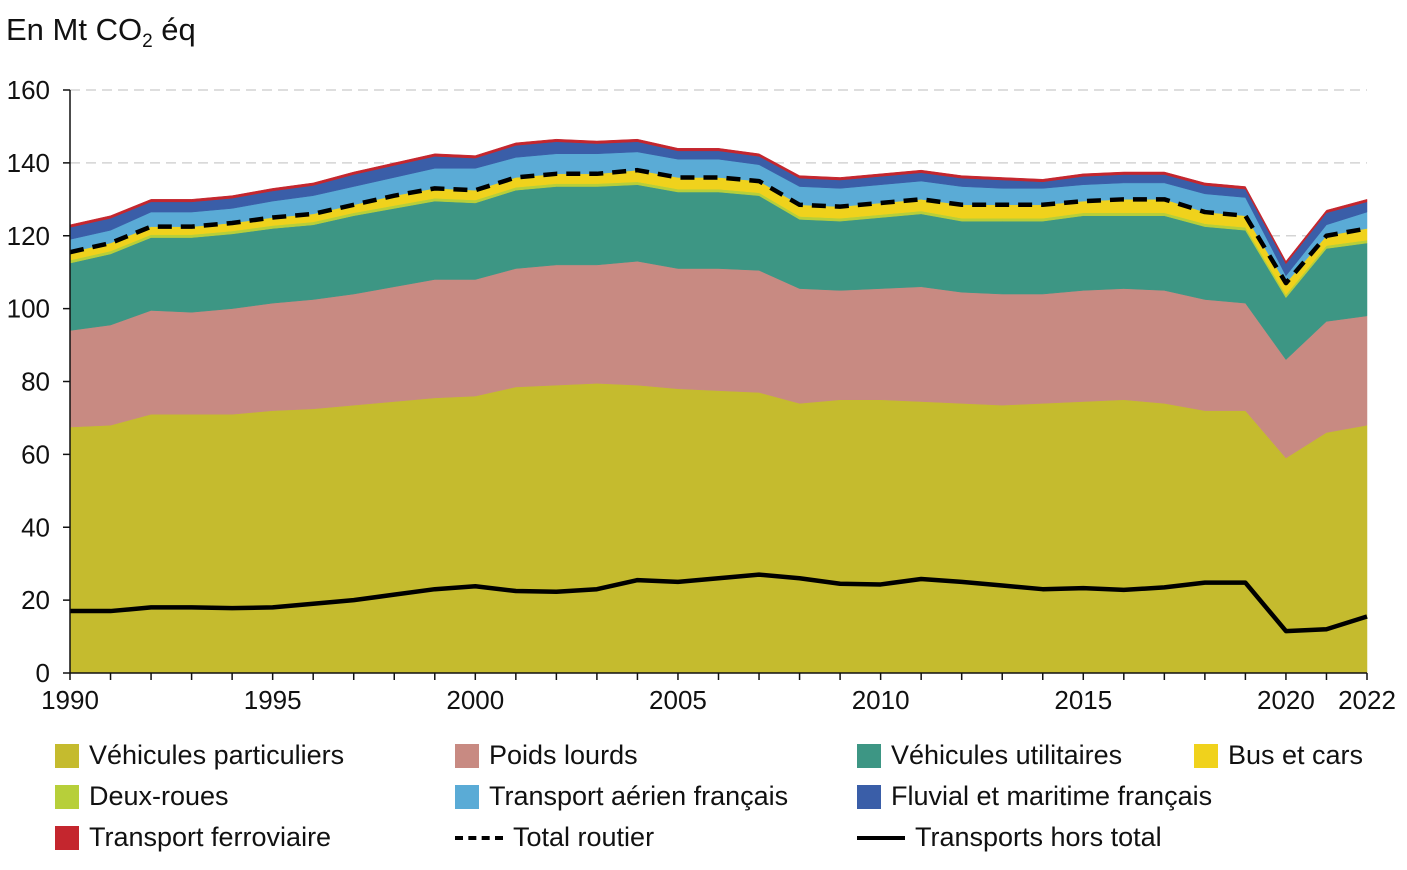  Describe the element at coordinates (28, 236) in the screenshot. I see `y-tick-label: 120` at that location.